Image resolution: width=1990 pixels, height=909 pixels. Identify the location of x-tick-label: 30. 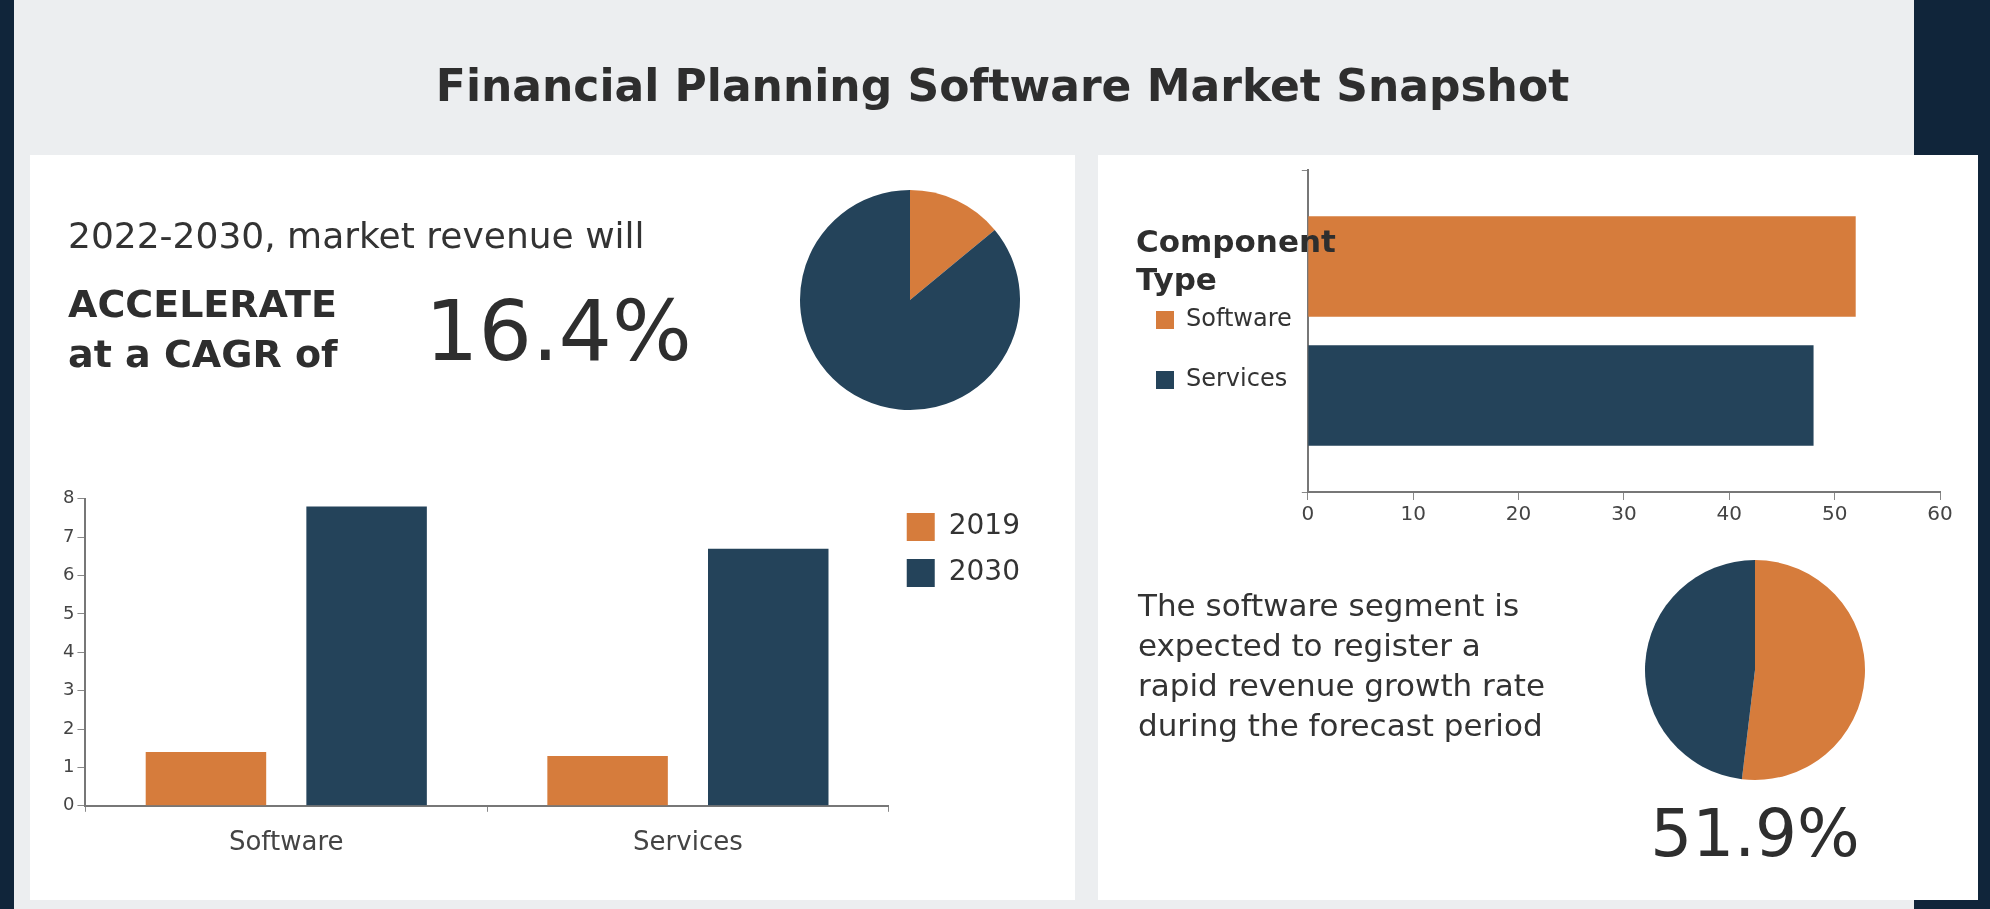
(1624, 513).